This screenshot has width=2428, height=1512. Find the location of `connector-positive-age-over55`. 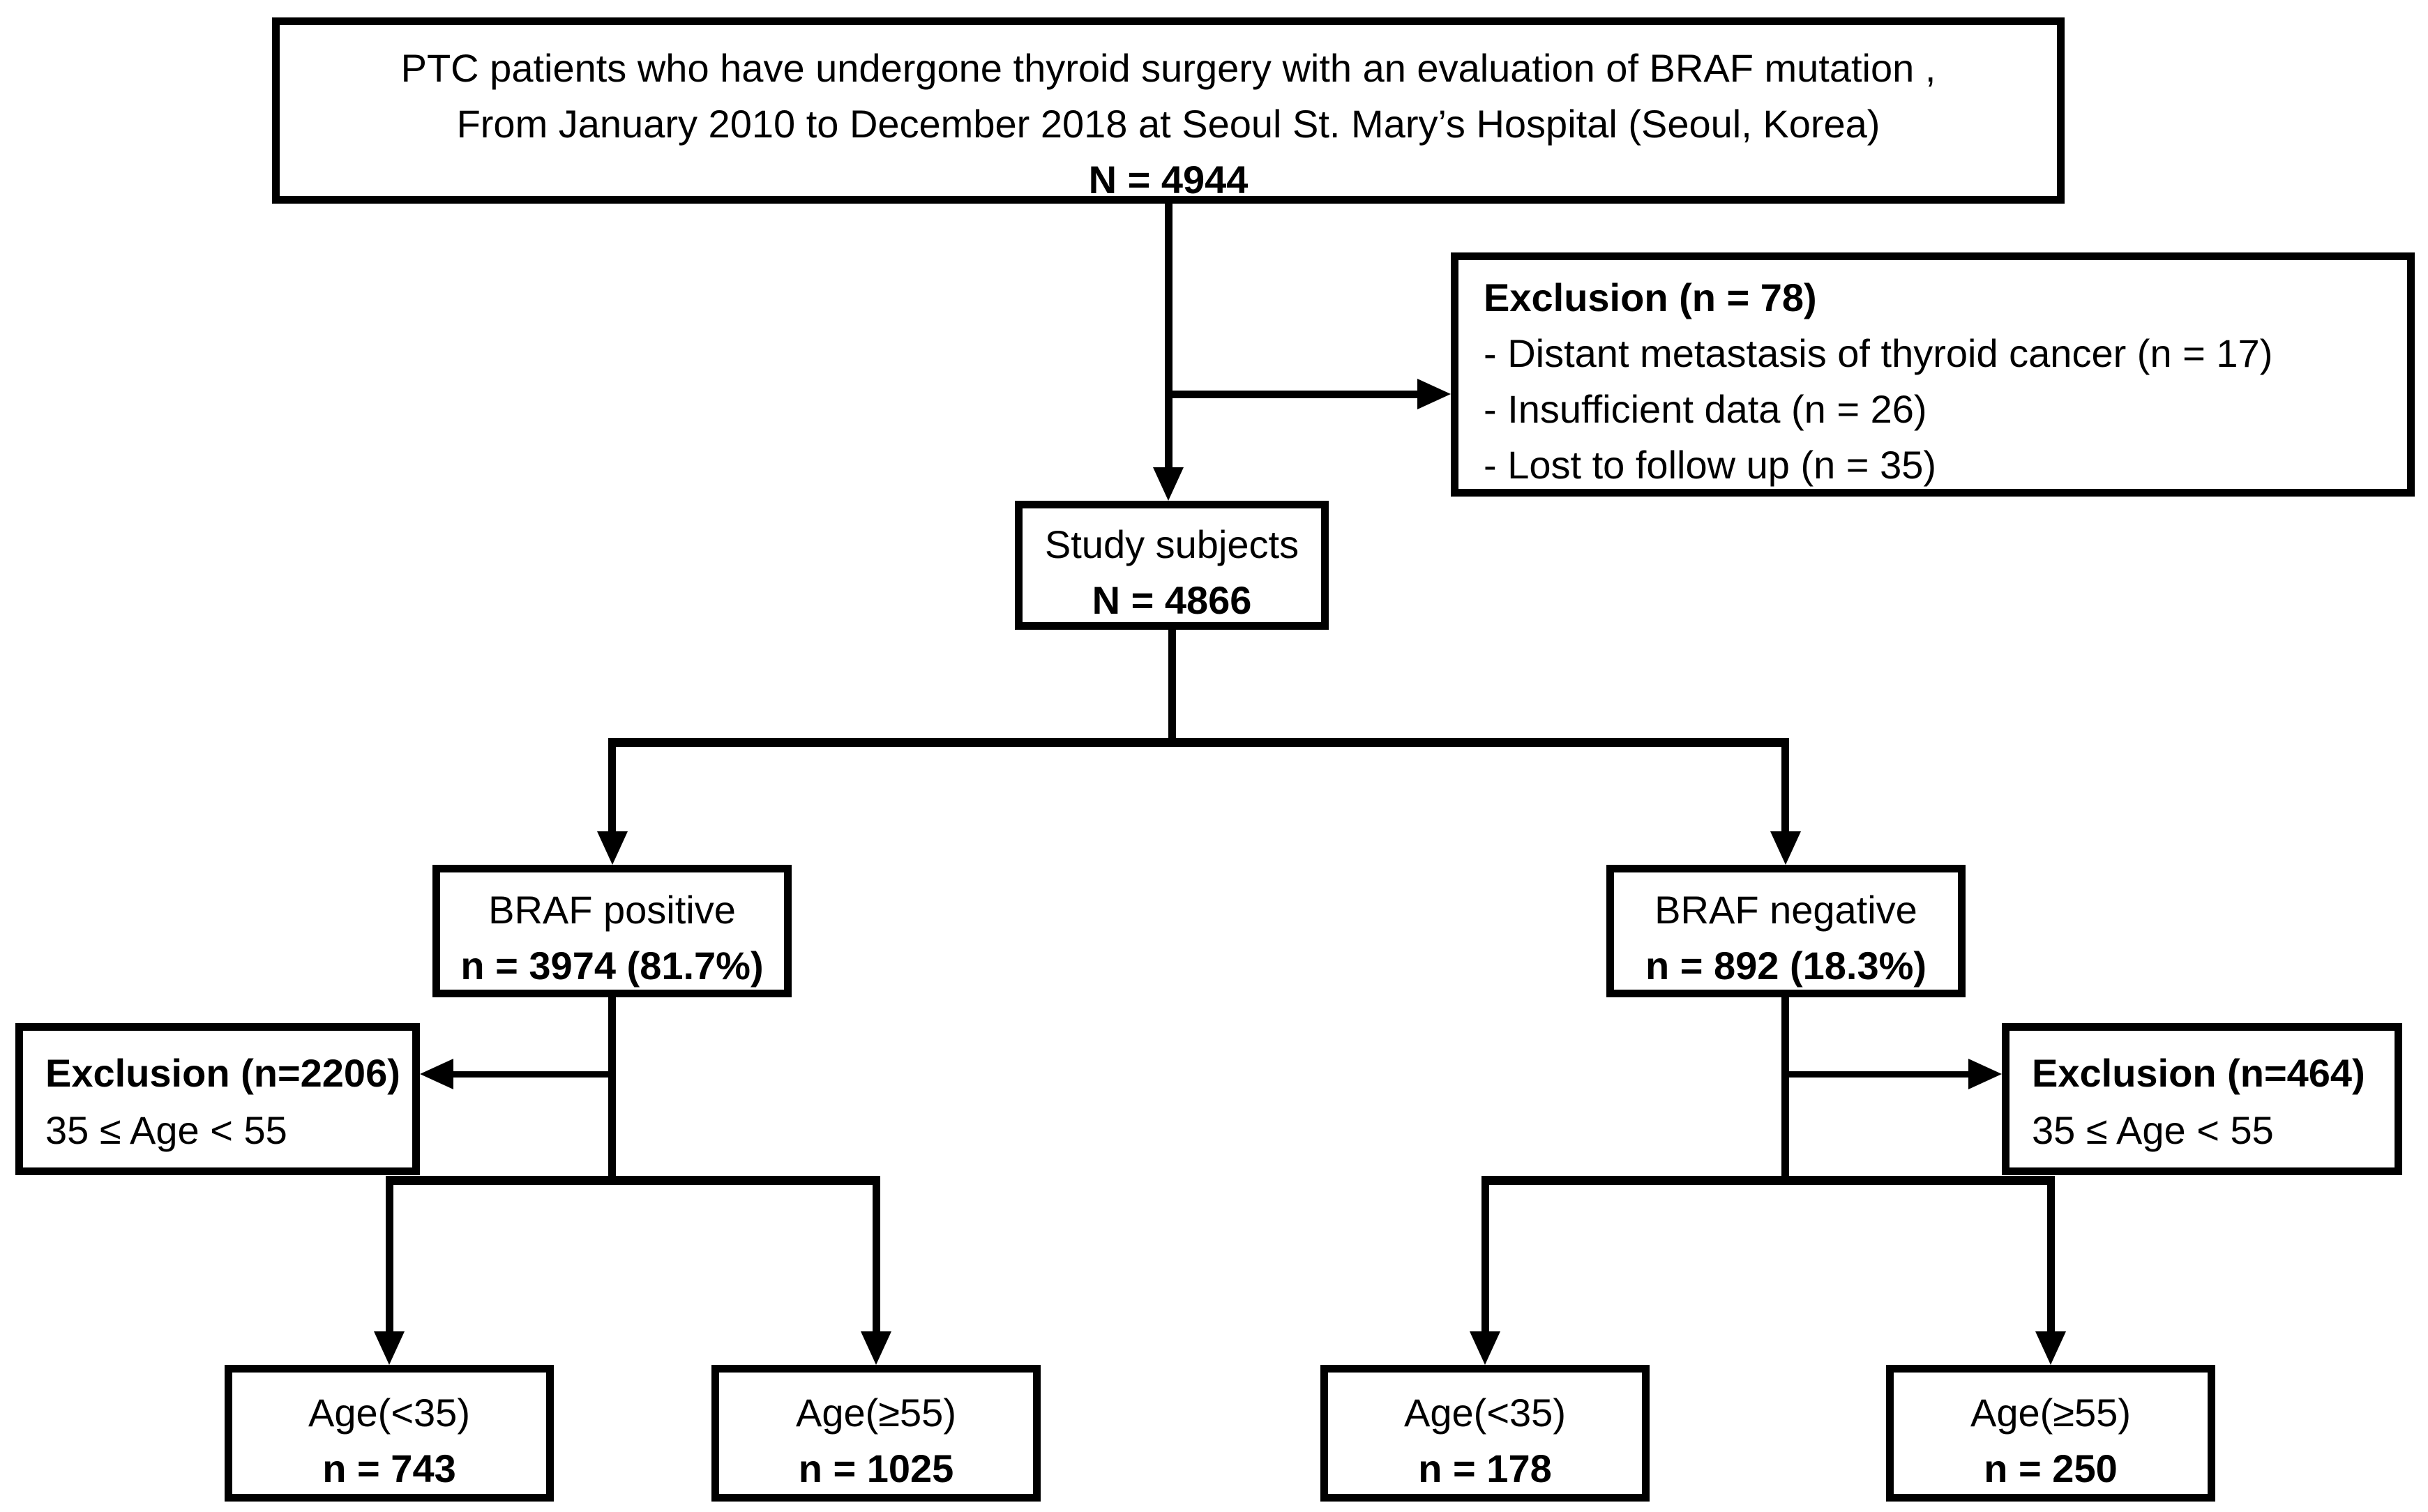

connector-positive-age-over55 is located at coordinates (876, 1254).